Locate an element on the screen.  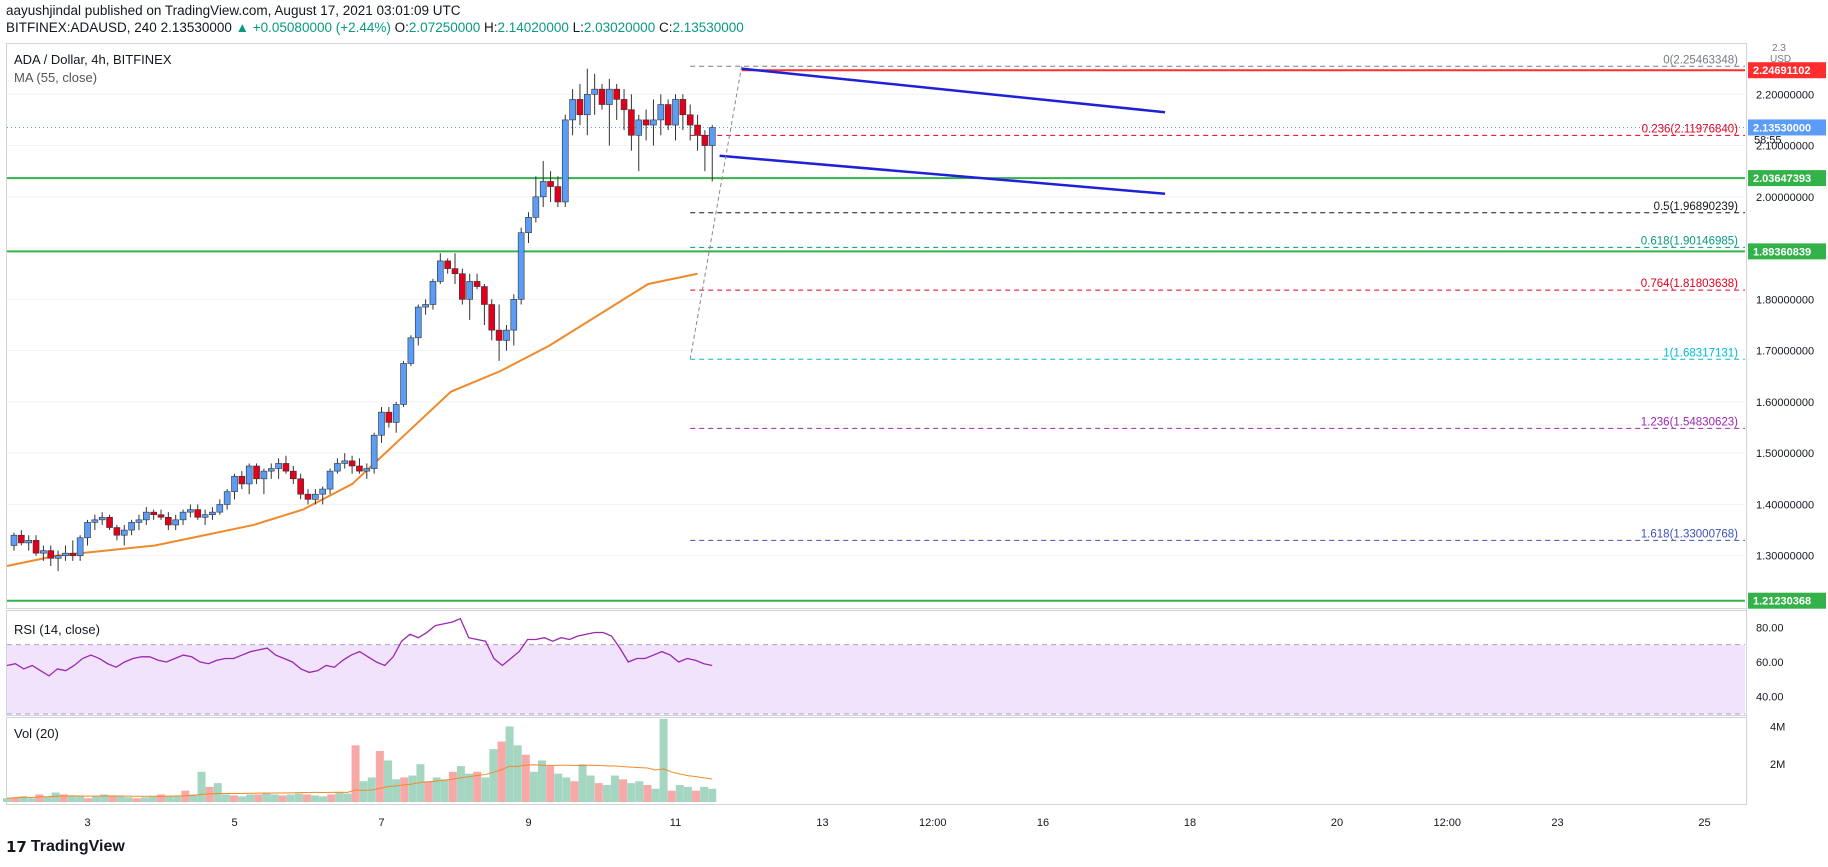
price-tag-label: 2.13530000 is located at coordinates (1782, 128).